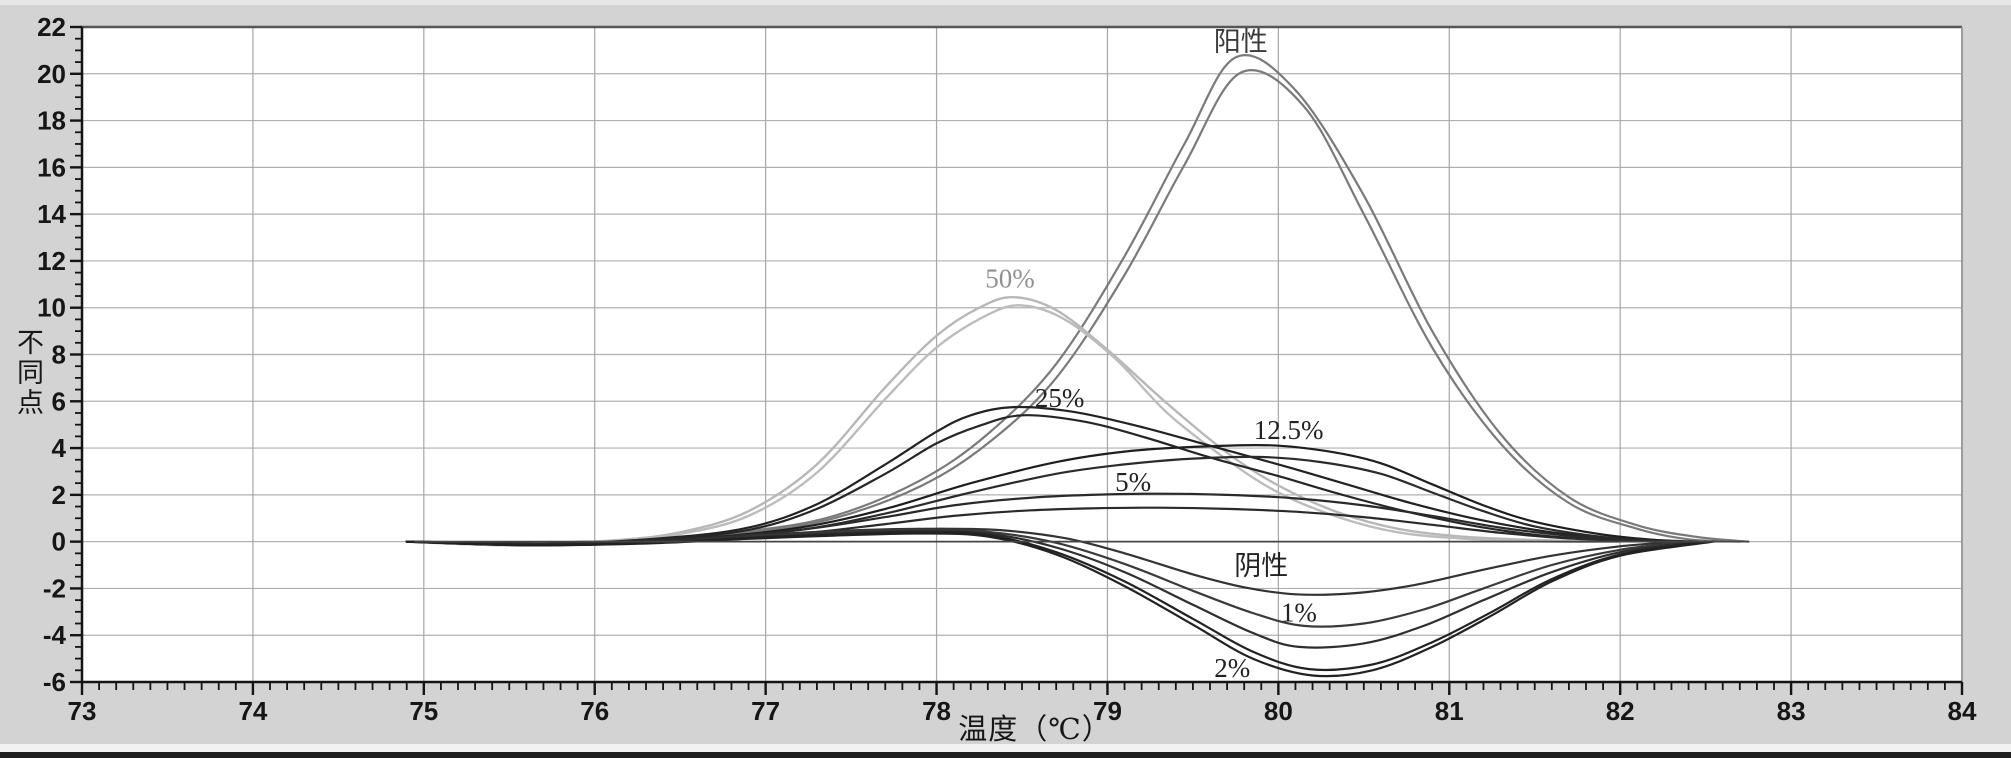 This screenshot has height=758, width=2011. What do you see at coordinates (1060, 398) in the screenshot?
I see `annotation-label: 25%` at bounding box center [1060, 398].